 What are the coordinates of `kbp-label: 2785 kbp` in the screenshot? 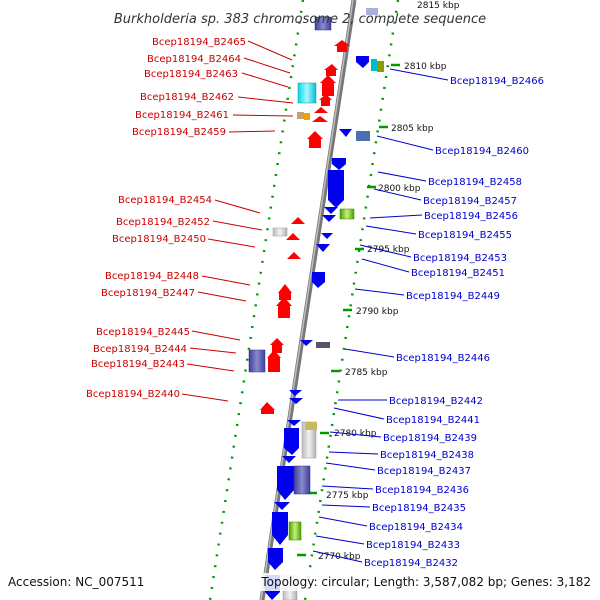 It's located at (366, 373).